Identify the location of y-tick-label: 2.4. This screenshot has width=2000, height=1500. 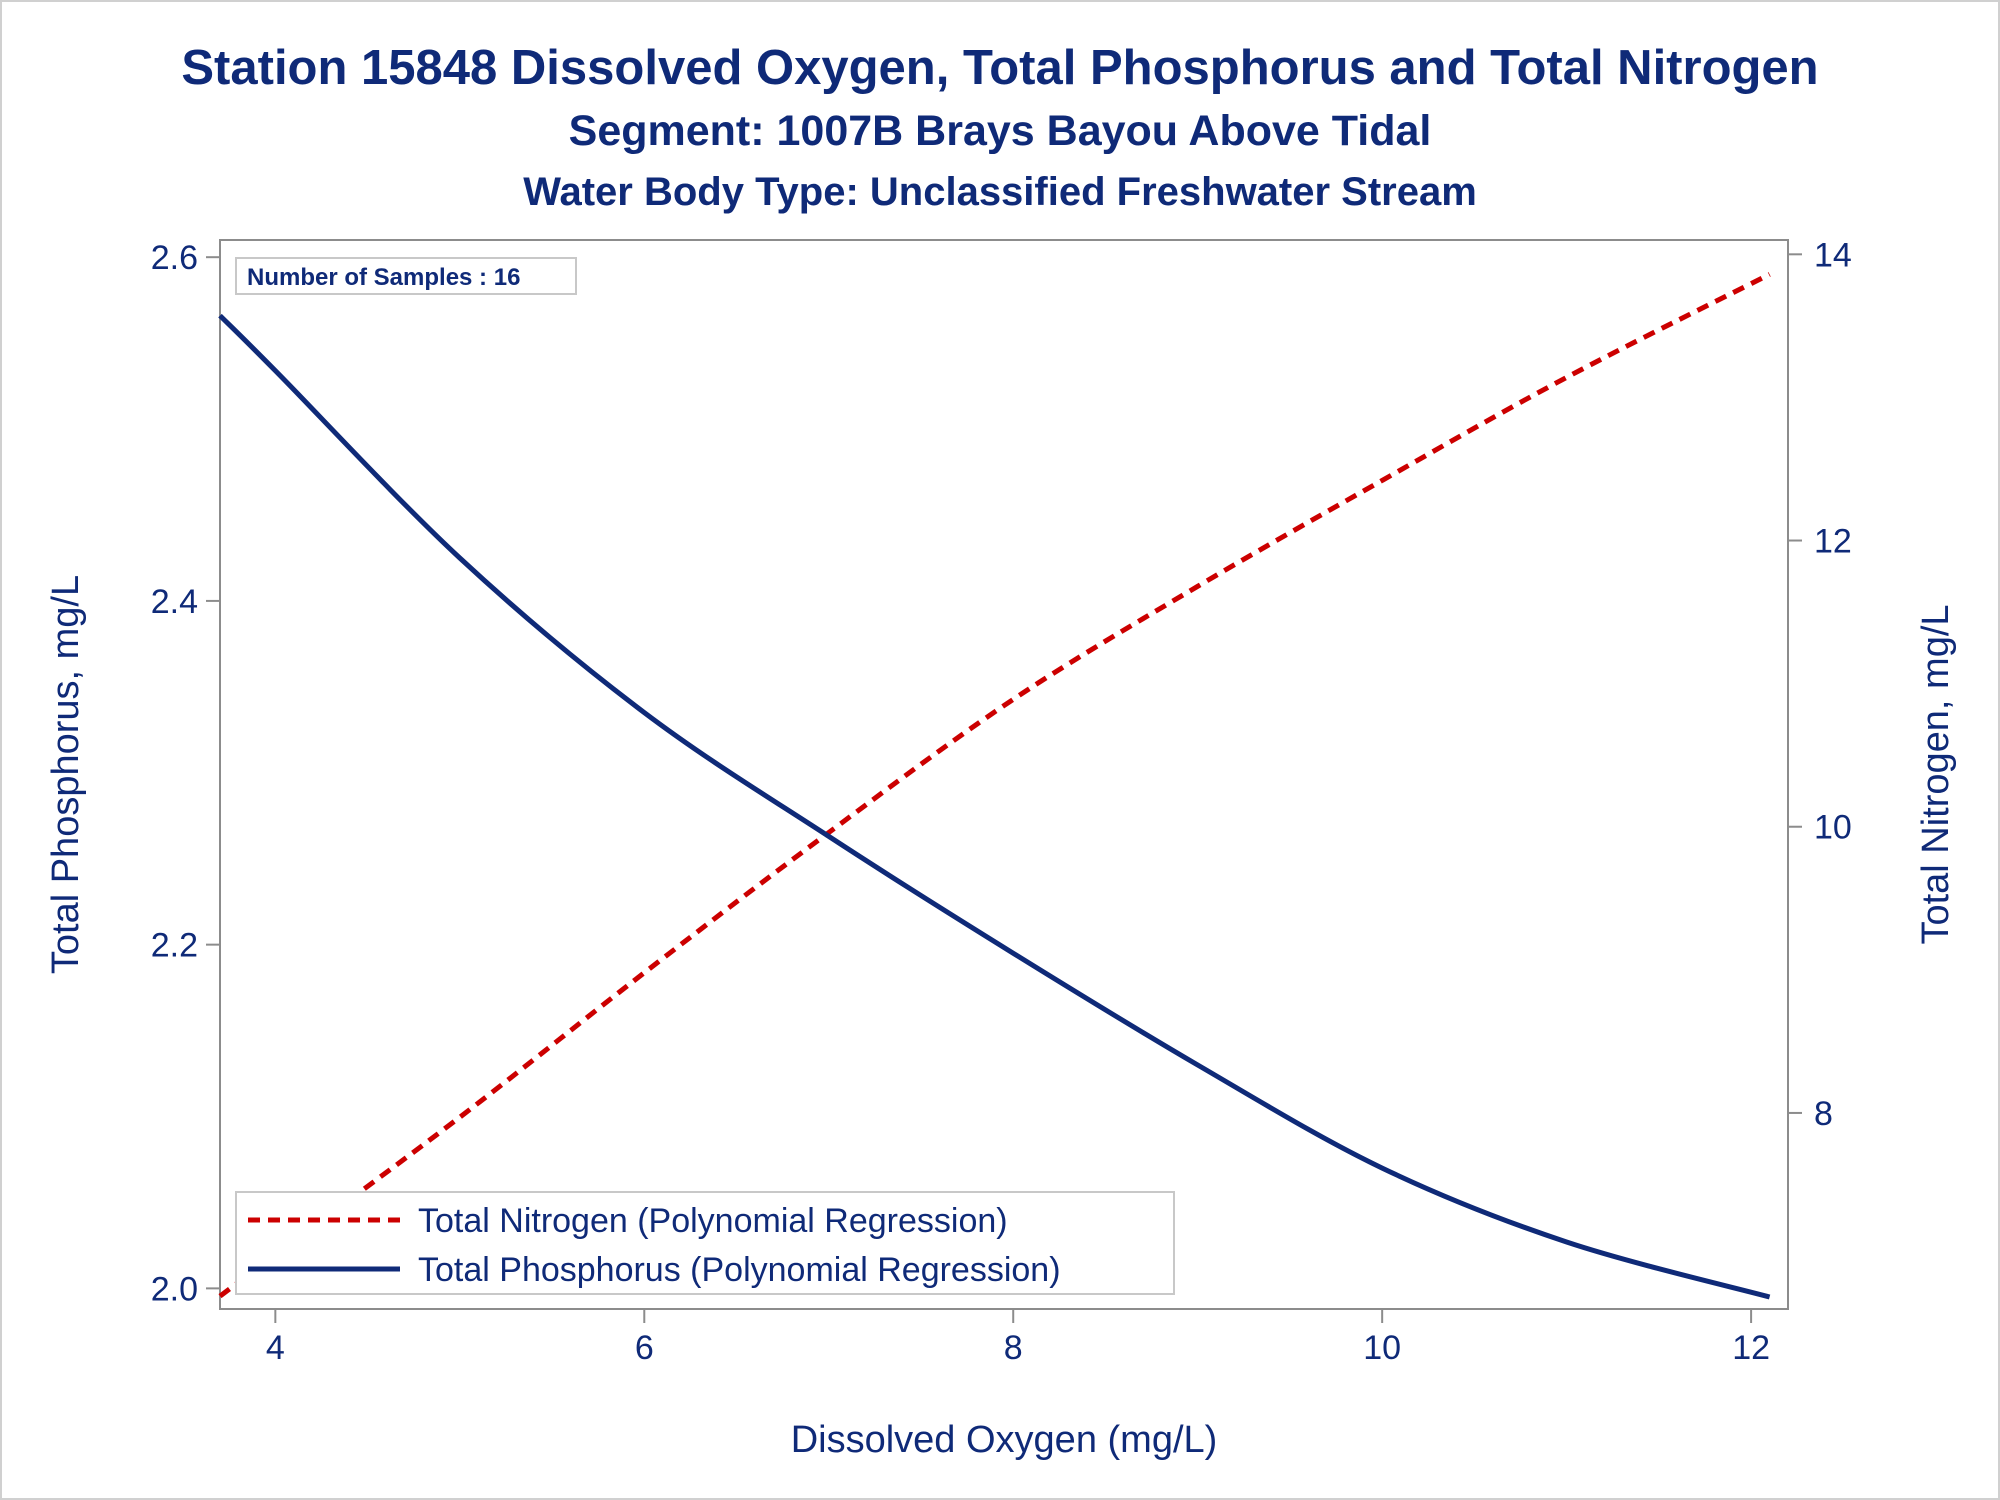
(174, 602).